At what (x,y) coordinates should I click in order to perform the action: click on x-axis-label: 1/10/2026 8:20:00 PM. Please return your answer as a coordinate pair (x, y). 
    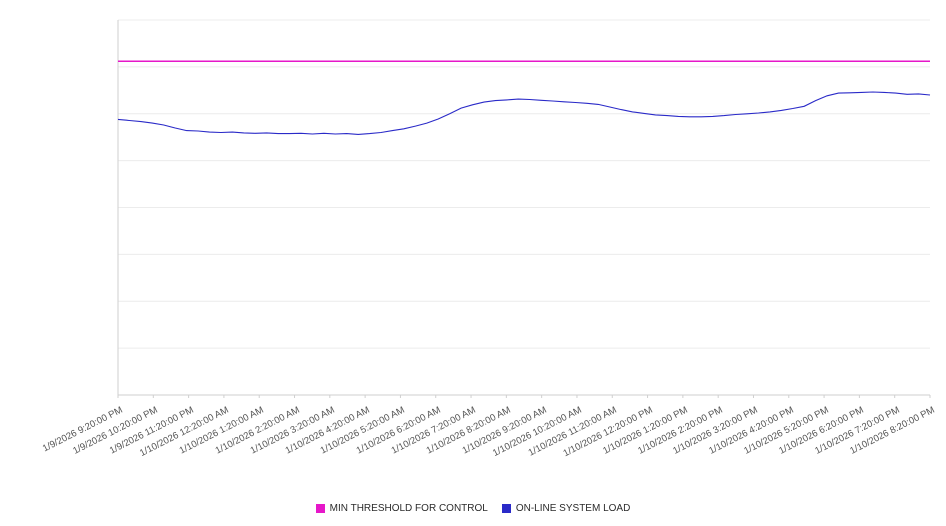
    Looking at the image, I should click on (892, 430).